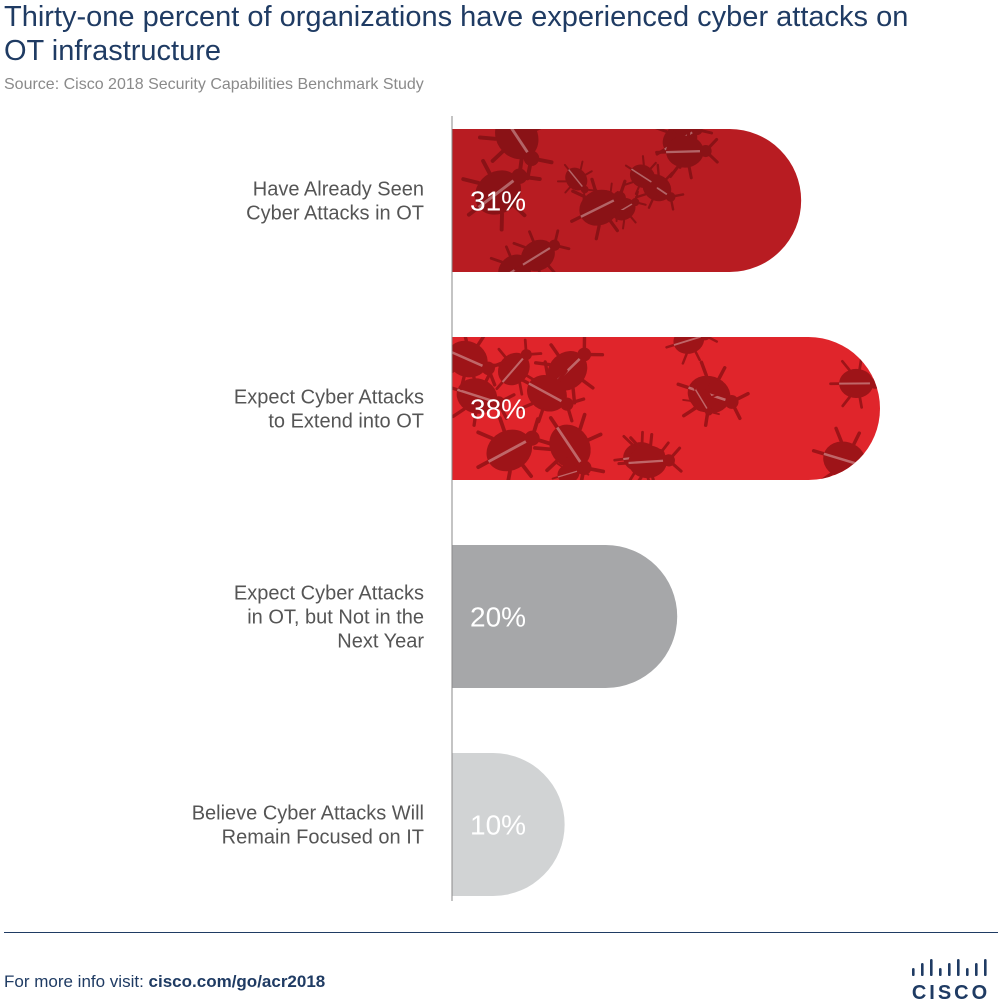  I want to click on value-label-1: 31%, so click(498, 201).